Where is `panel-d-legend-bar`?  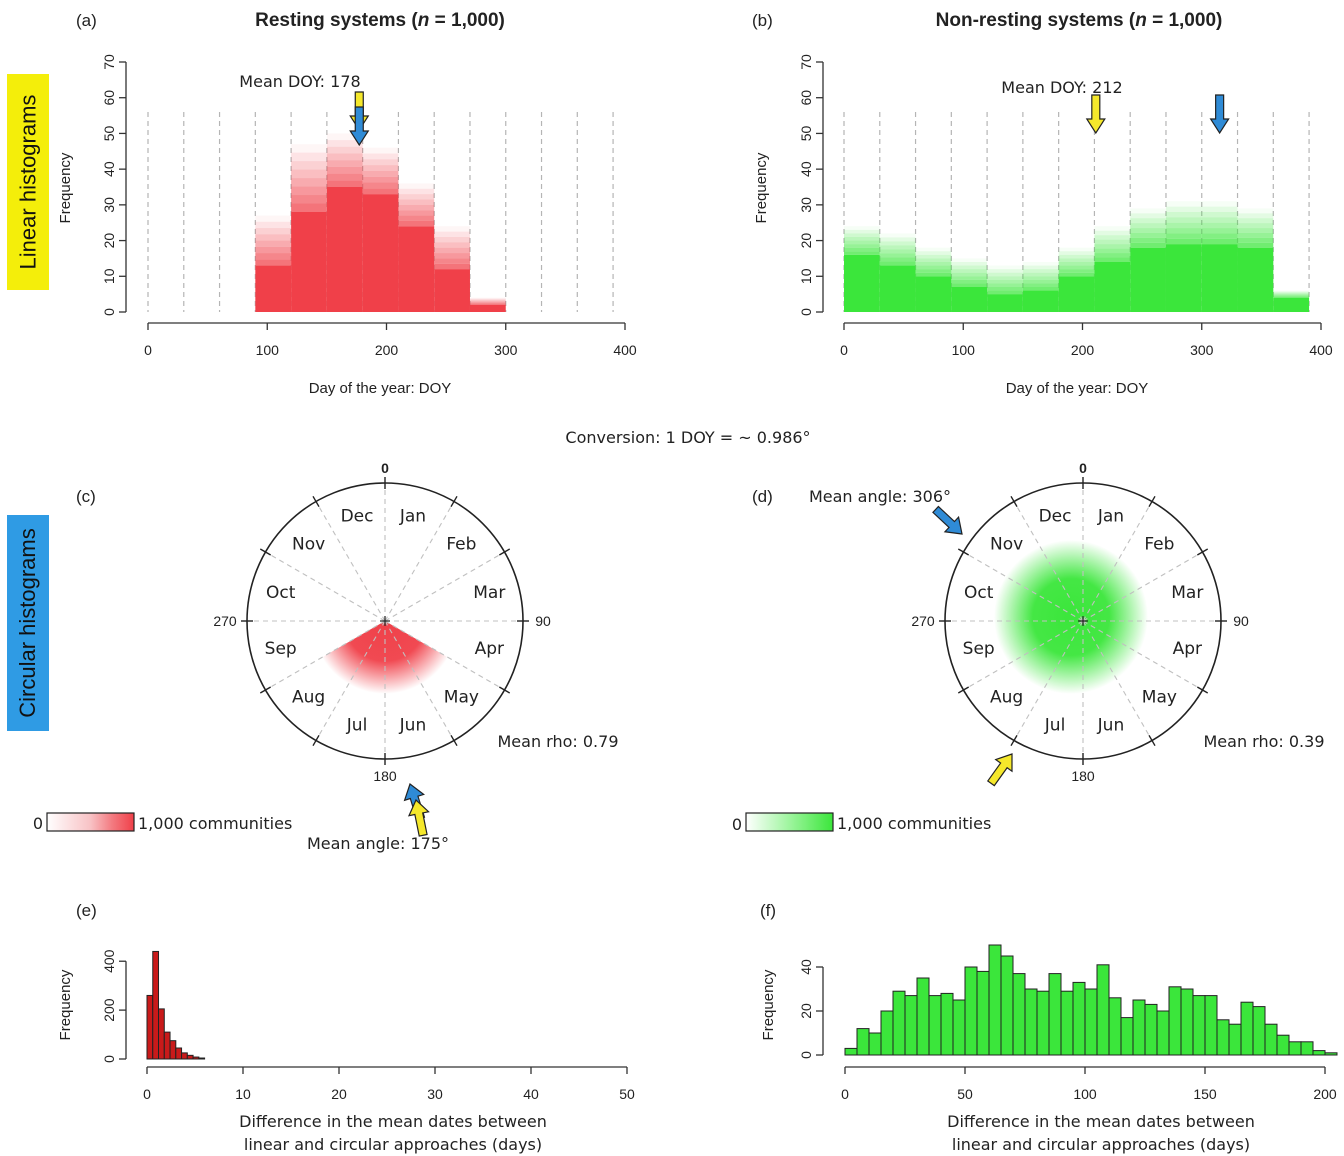 panel-d-legend-bar is located at coordinates (789, 822).